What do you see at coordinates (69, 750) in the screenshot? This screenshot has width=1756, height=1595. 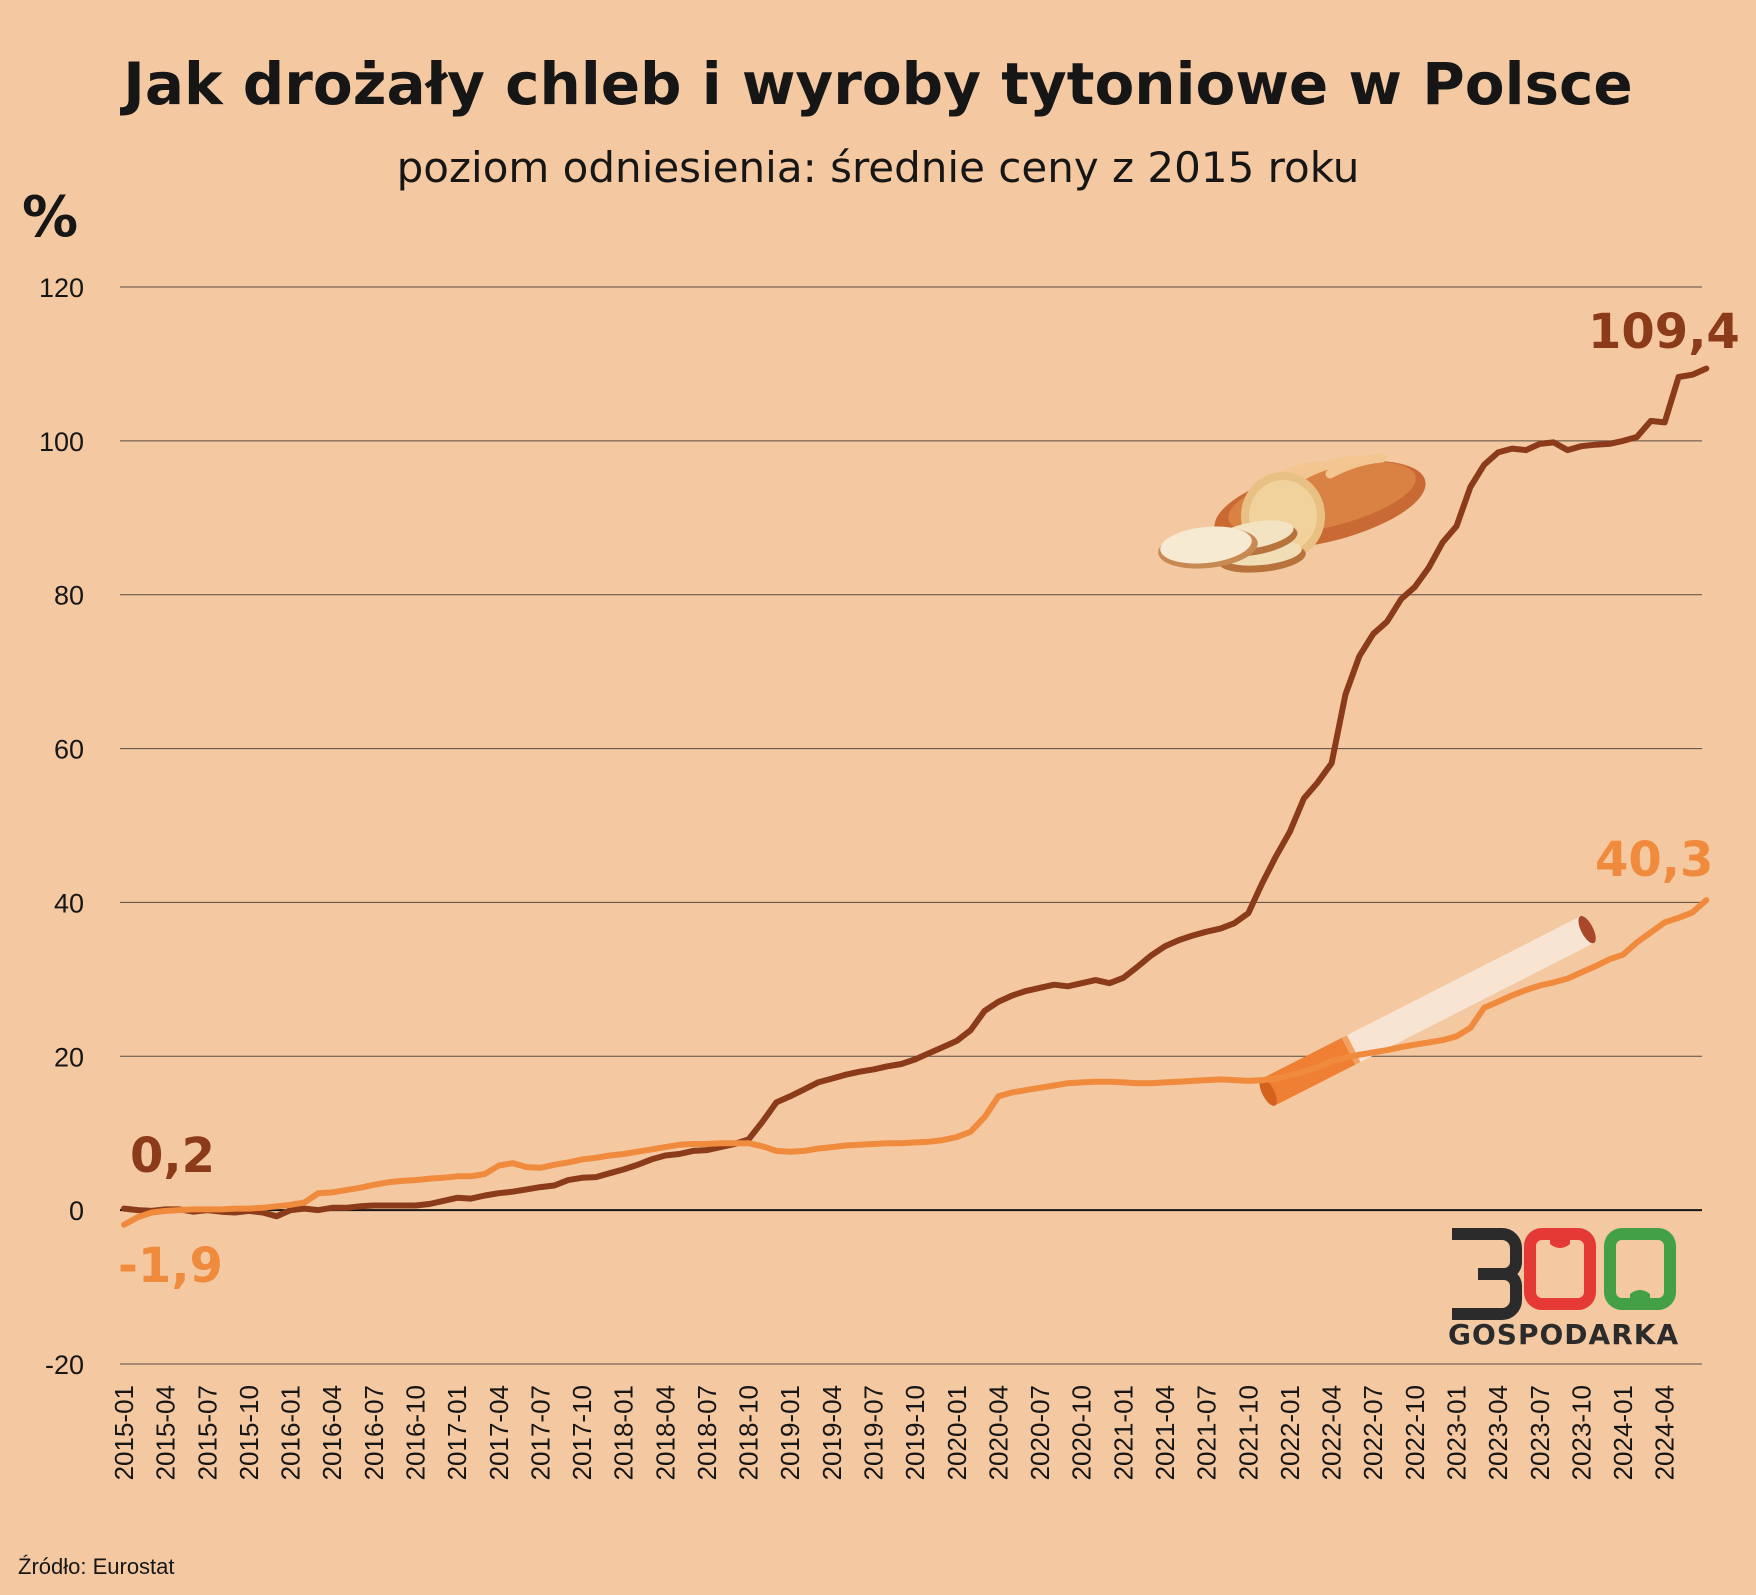 I see `y-tick-label: 60` at bounding box center [69, 750].